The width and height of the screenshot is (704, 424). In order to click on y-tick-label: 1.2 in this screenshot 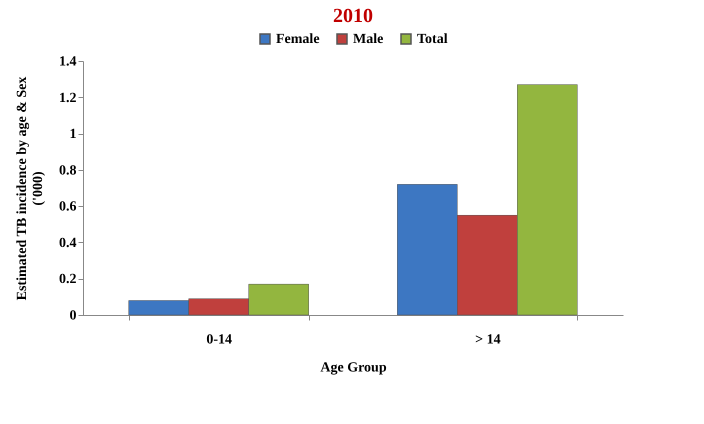, I will do `click(67, 98)`.